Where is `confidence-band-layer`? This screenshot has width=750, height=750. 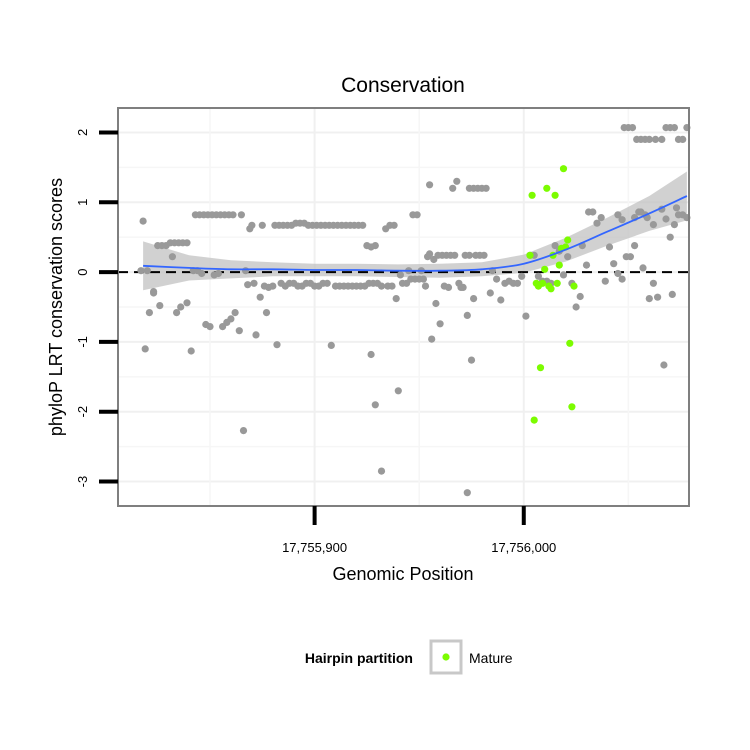 confidence-band-layer is located at coordinates (415, 231).